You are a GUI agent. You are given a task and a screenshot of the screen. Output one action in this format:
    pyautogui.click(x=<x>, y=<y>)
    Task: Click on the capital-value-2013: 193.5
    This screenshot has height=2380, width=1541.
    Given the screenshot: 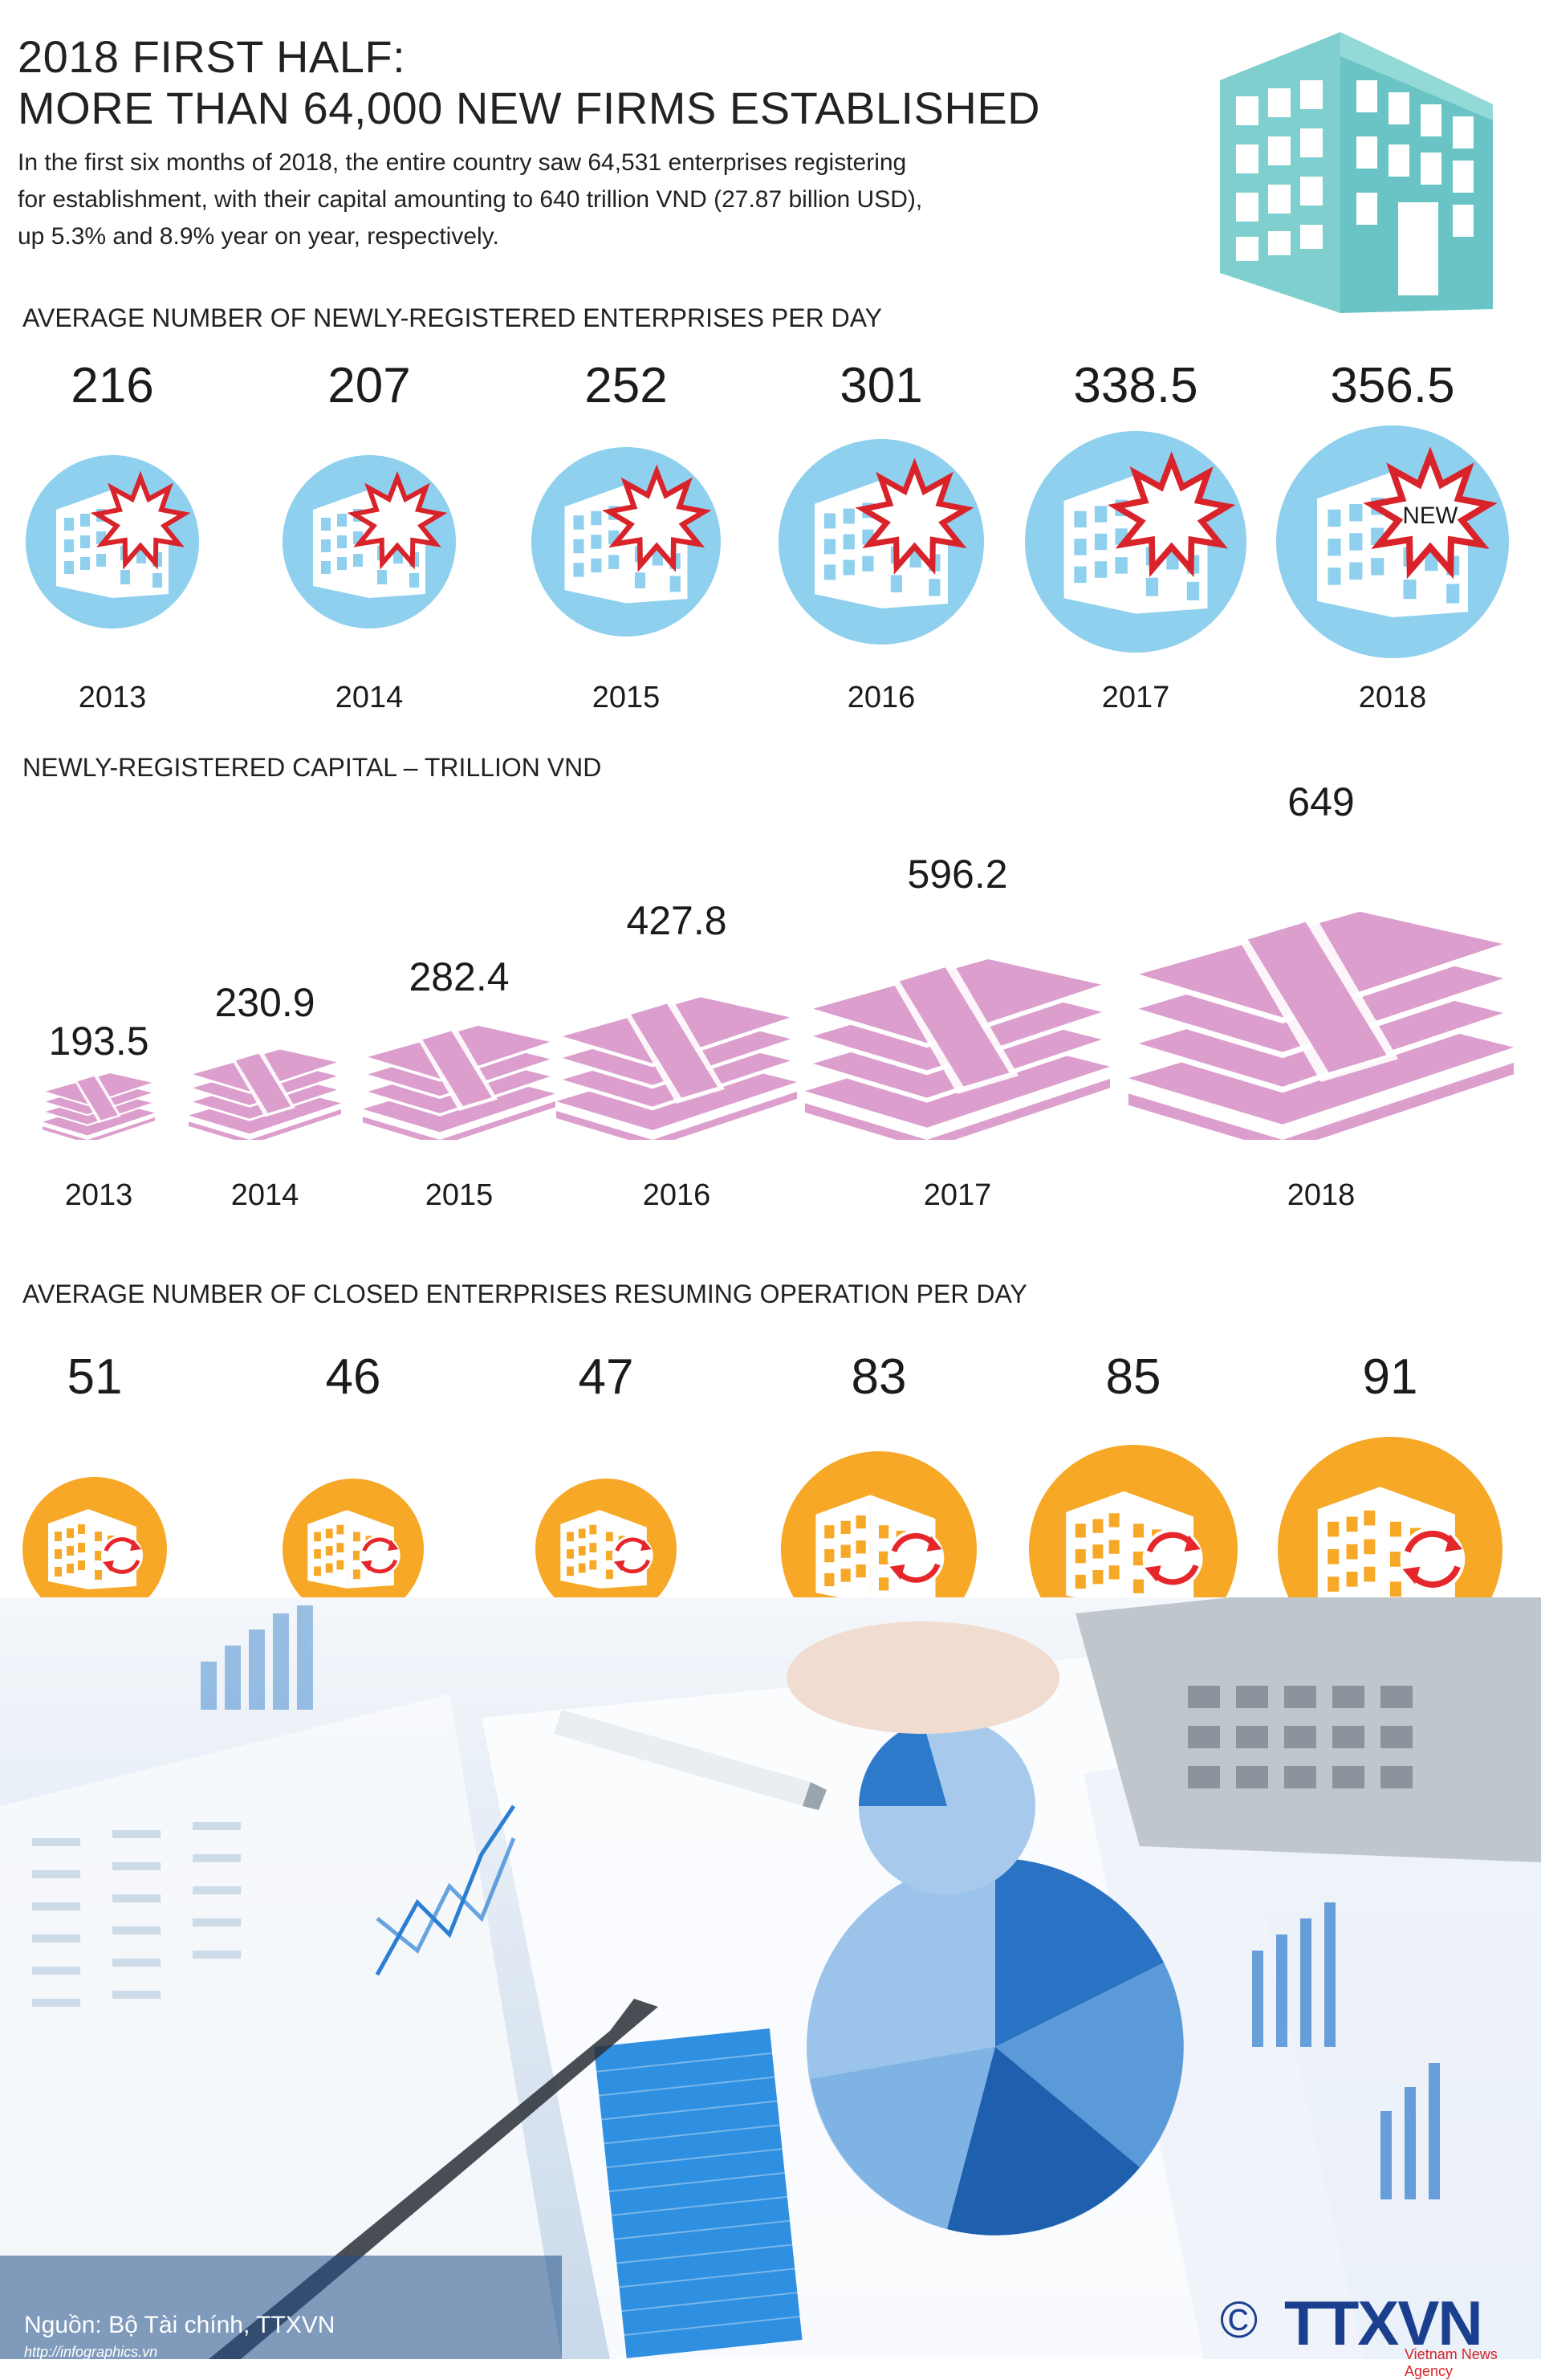 What is the action you would take?
    pyautogui.click(x=98, y=1041)
    